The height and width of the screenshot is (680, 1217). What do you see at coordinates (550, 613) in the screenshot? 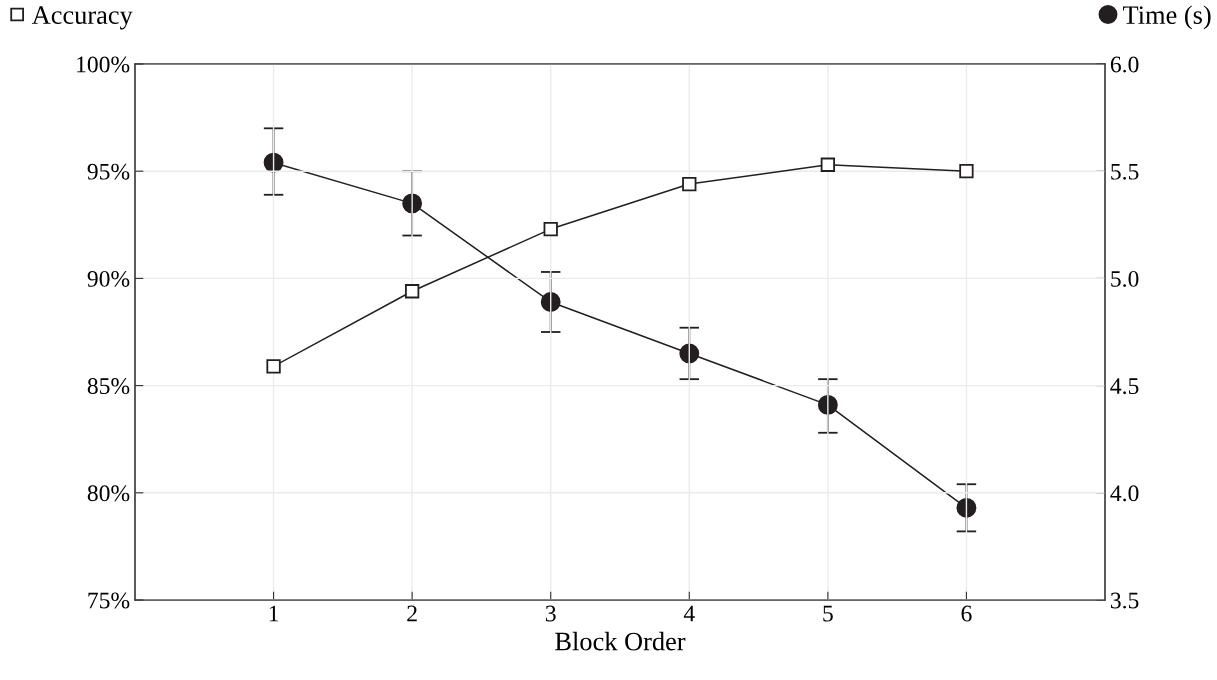
I see `x-tick-label: 3` at bounding box center [550, 613].